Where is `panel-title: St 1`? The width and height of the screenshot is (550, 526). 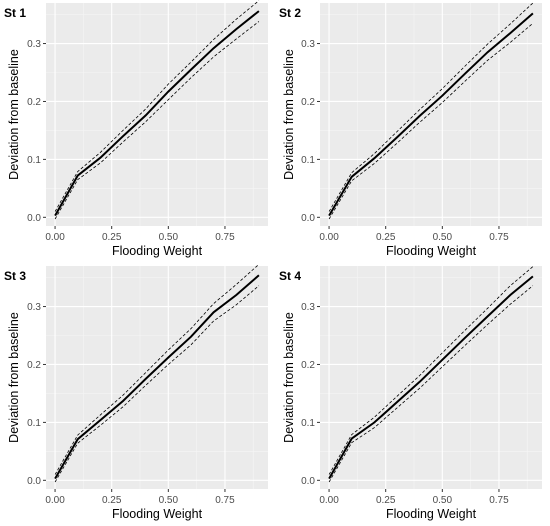 panel-title: St 1 is located at coordinates (15, 13).